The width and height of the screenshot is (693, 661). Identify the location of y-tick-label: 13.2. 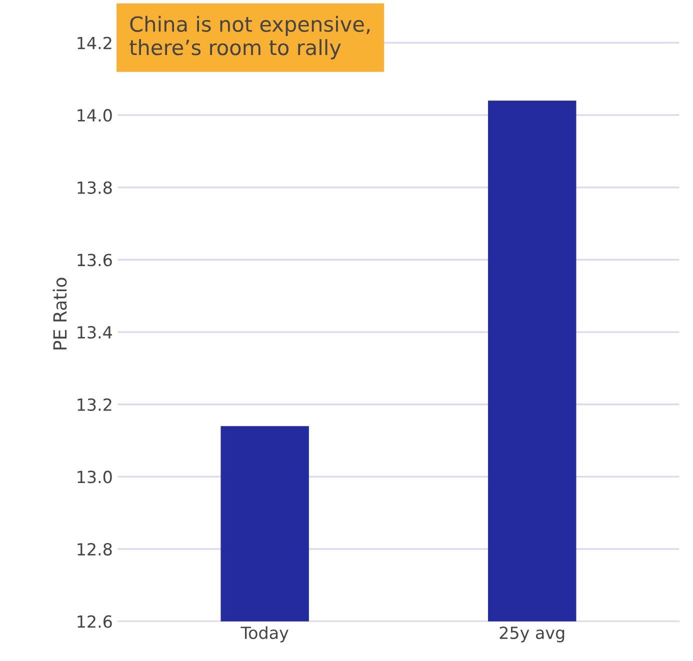
(95, 404).